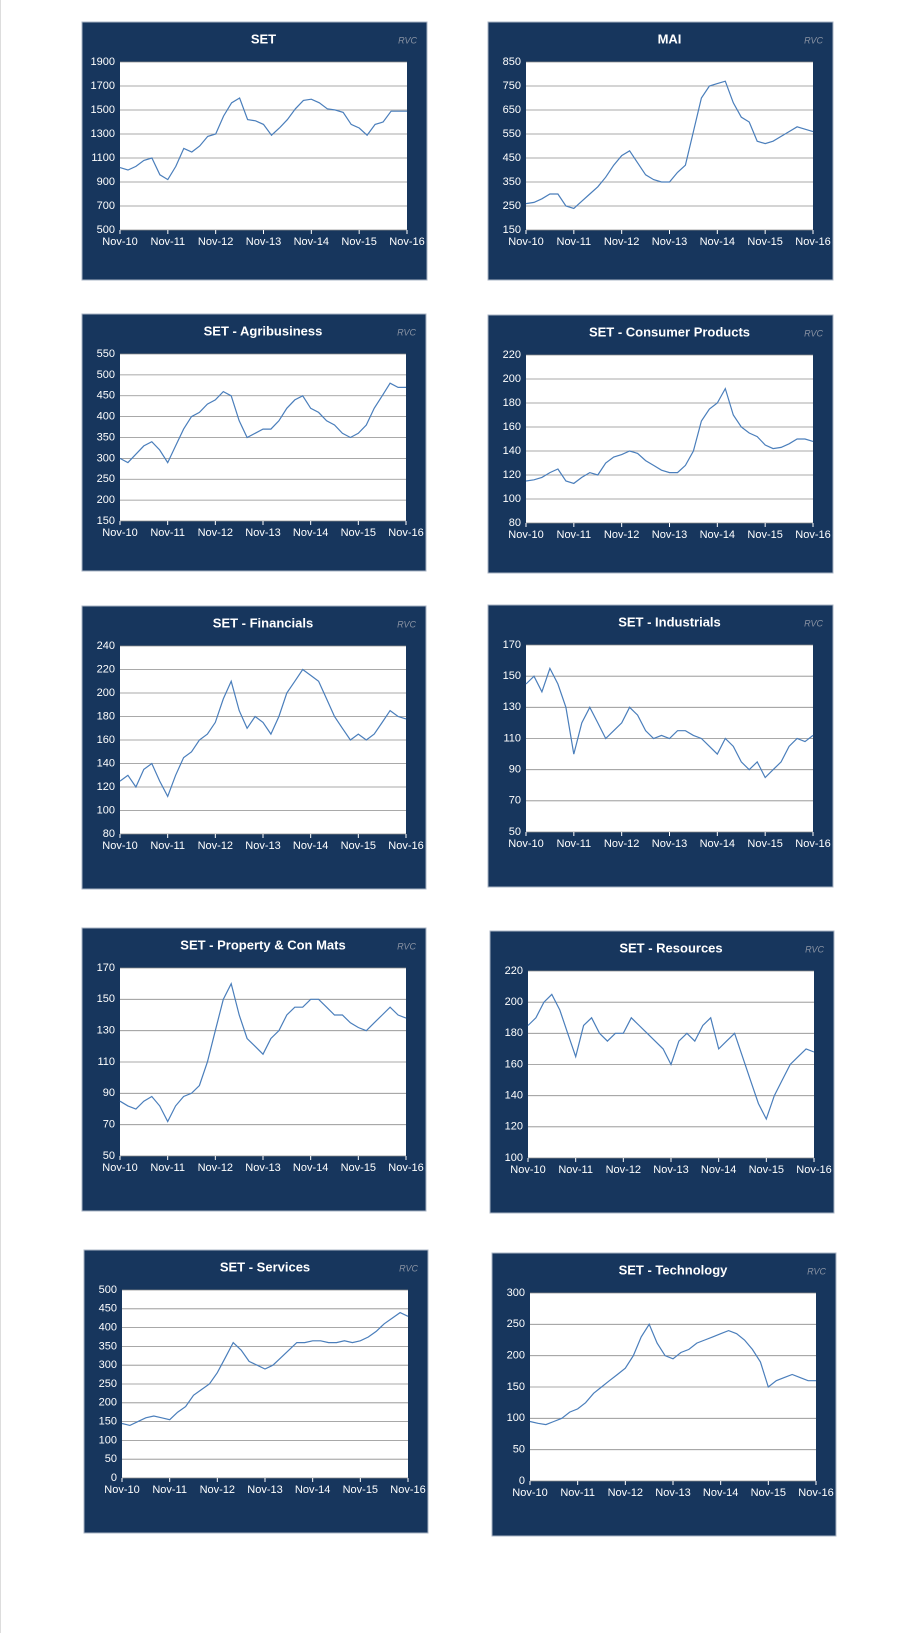  I want to click on chart-title: SET - Industrials, so click(669, 621).